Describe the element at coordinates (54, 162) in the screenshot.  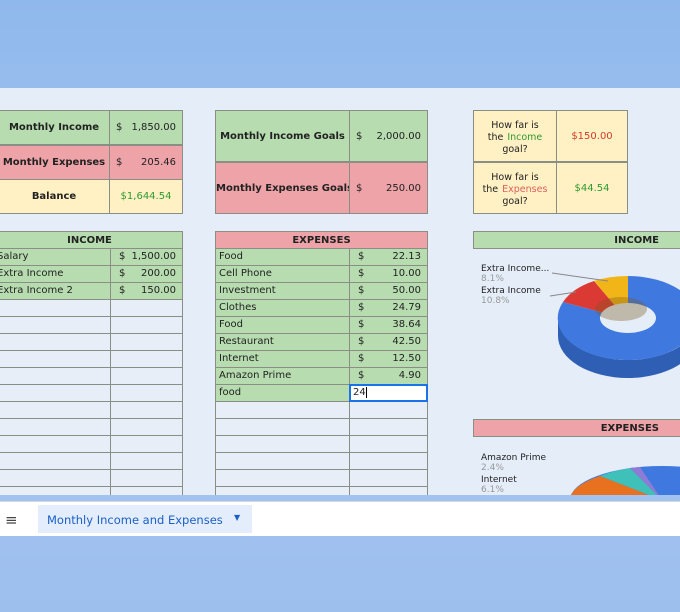
I see `summary-label: Monthly Expenses` at that location.